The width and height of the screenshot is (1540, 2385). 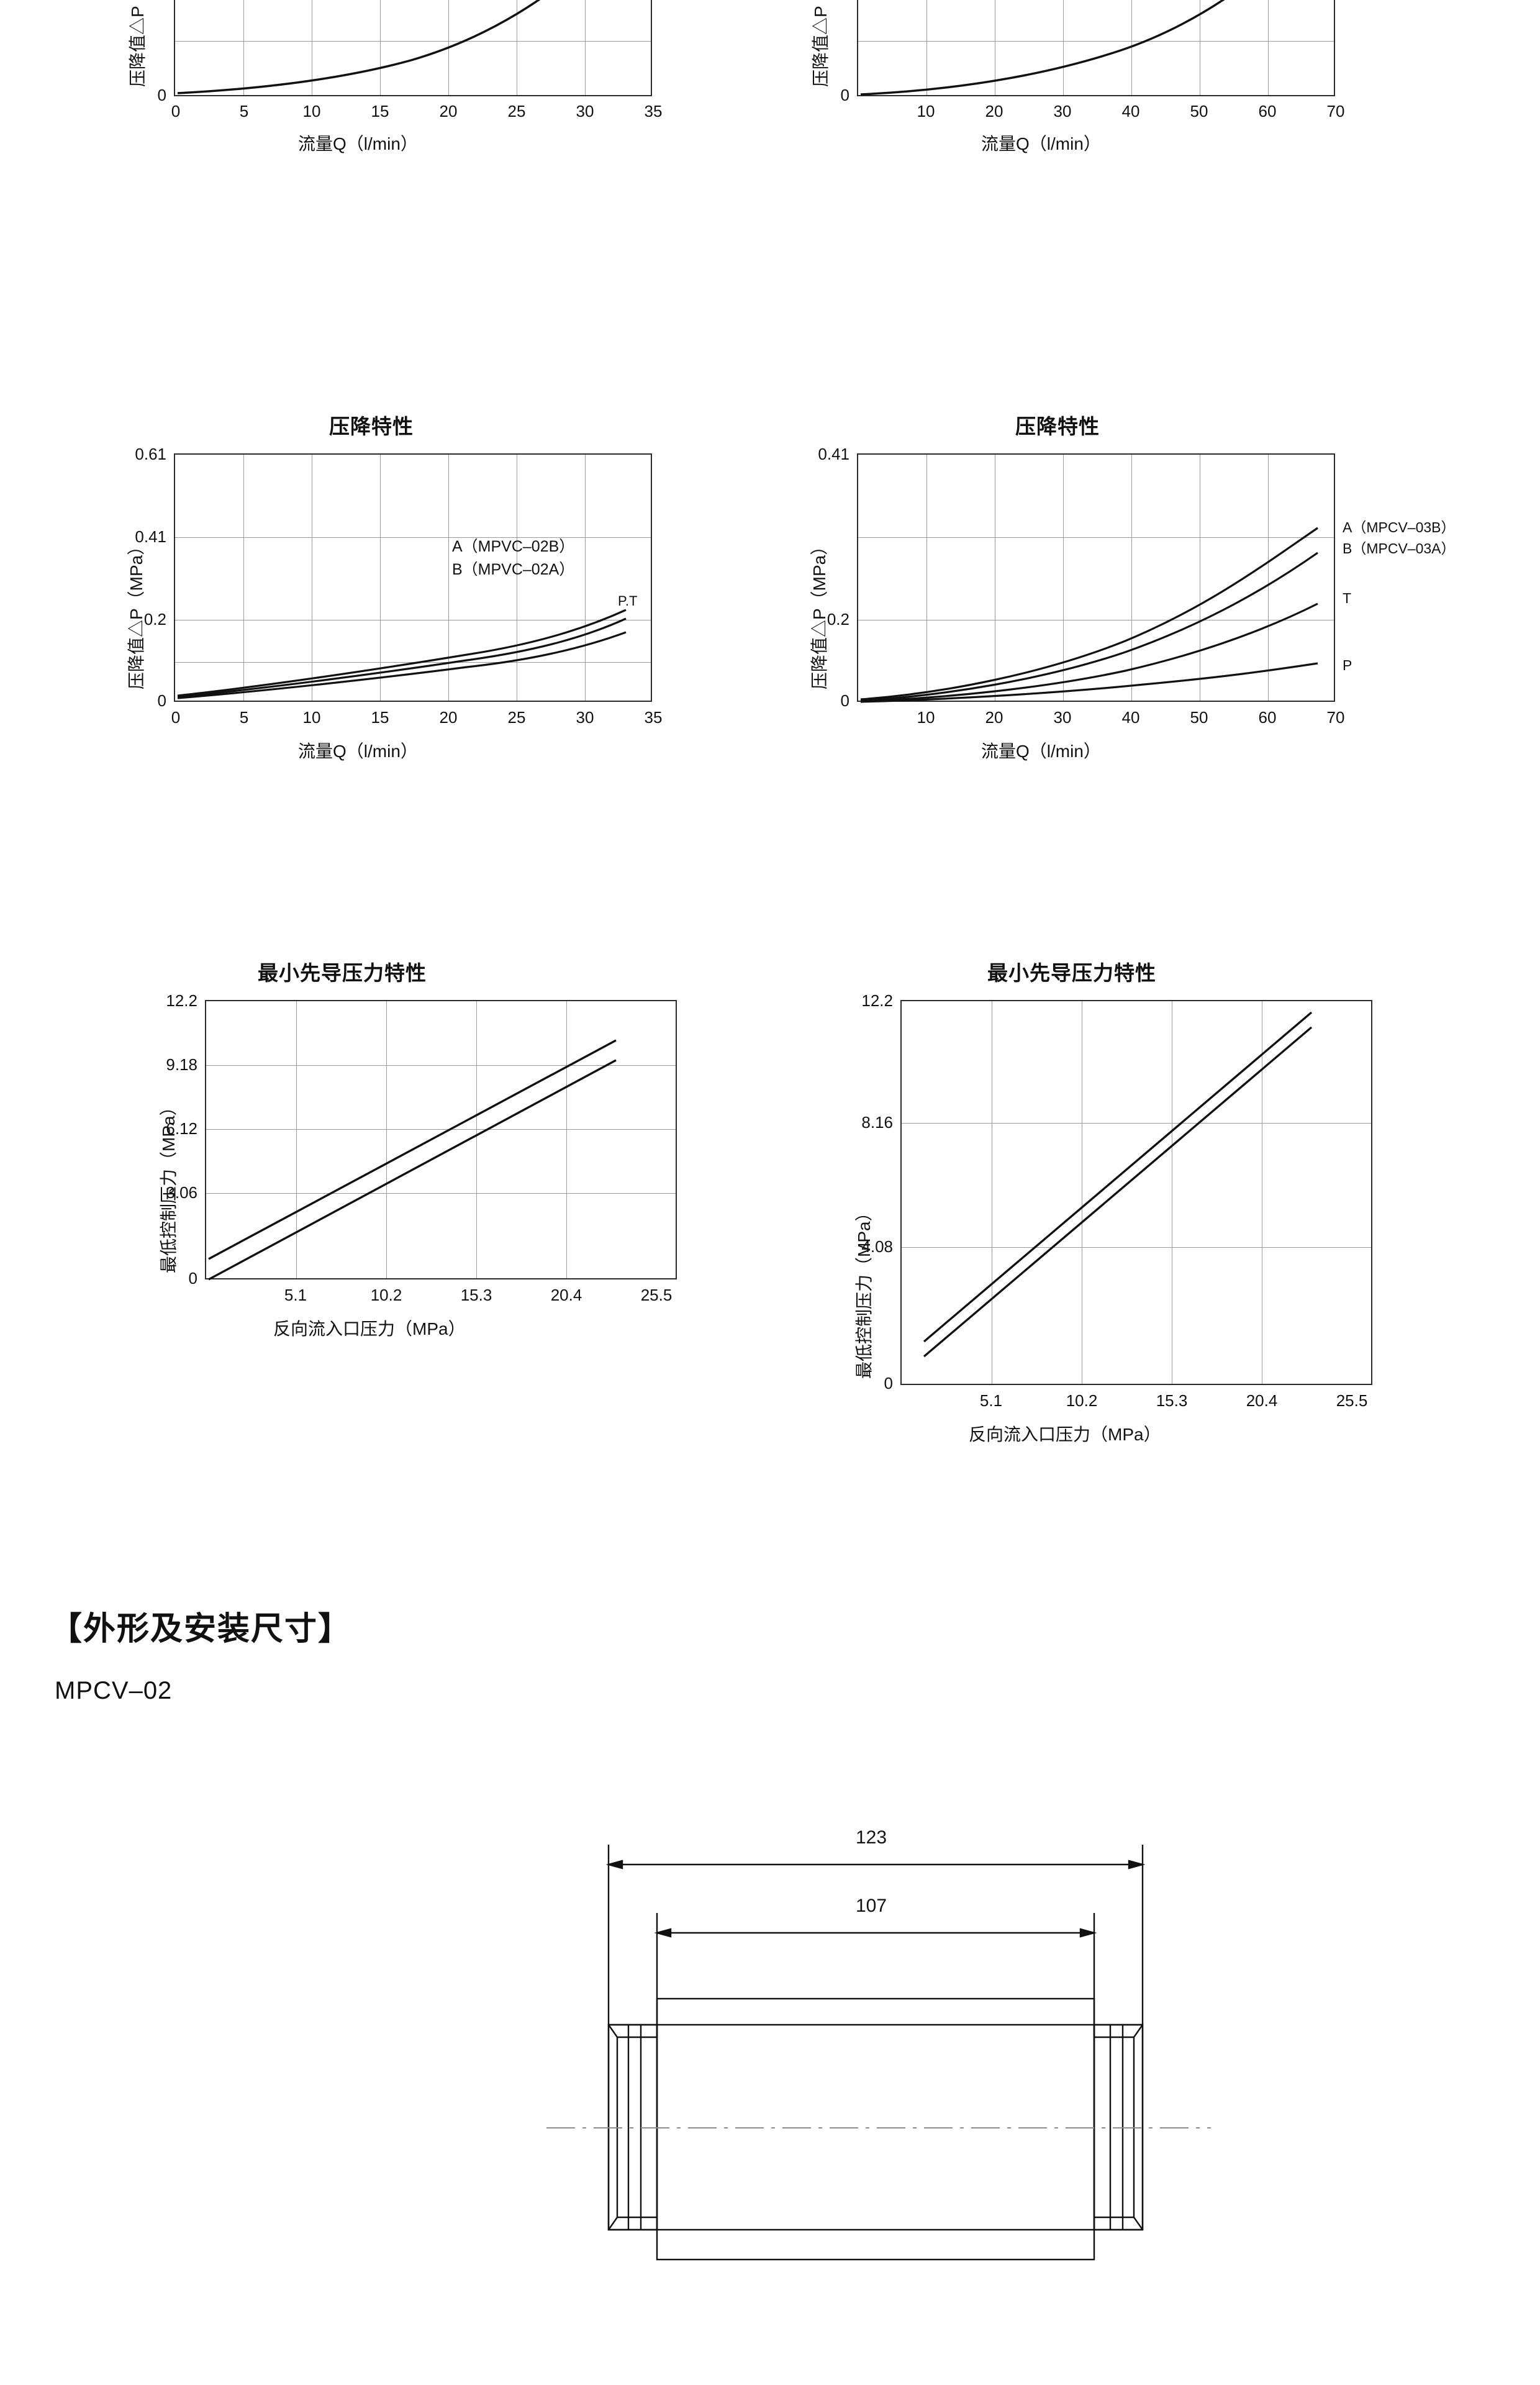 I want to click on ytick: 4.08, so click(x=877, y=1246).